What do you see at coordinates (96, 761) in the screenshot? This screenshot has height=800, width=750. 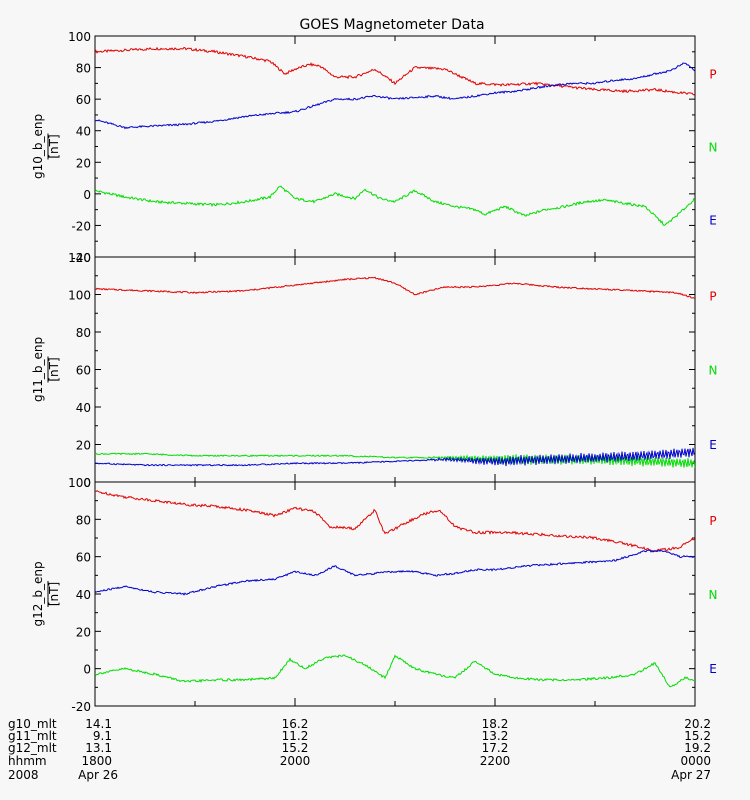 I see `footer-value: 1800` at bounding box center [96, 761].